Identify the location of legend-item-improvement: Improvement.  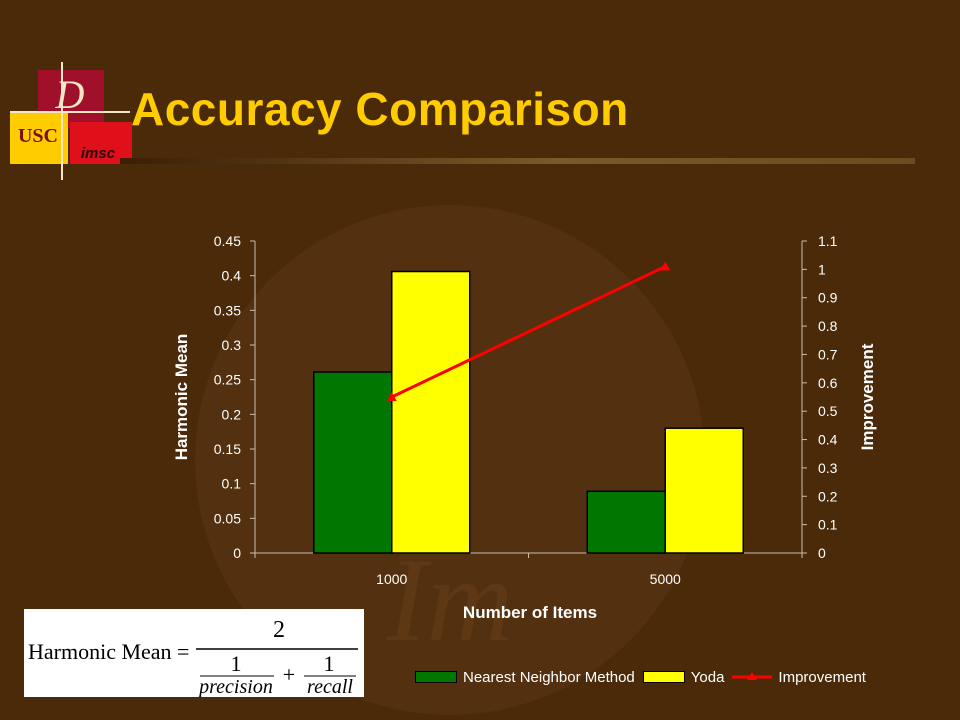
(799, 677).